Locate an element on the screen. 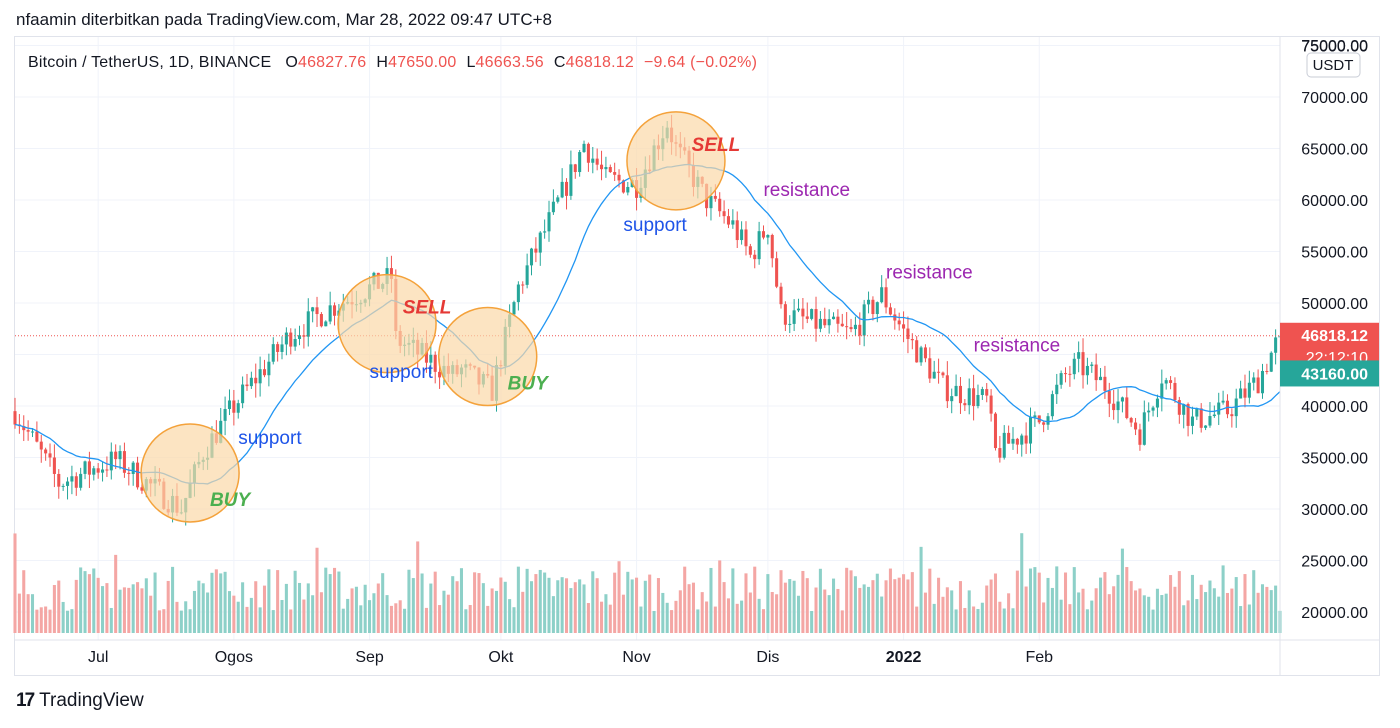 Image resolution: width=1400 pixels, height=728 pixels. time-tick-label: 2022 is located at coordinates (904, 657).